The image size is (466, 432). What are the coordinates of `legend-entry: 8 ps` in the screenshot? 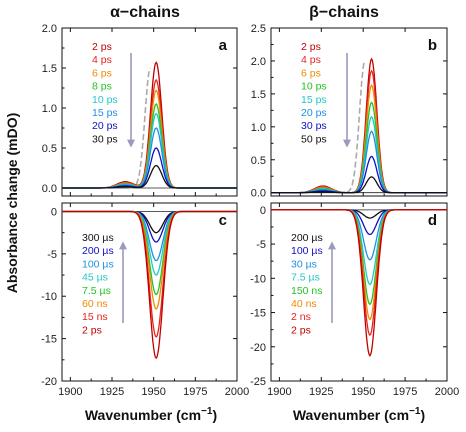 It's located at (102, 87).